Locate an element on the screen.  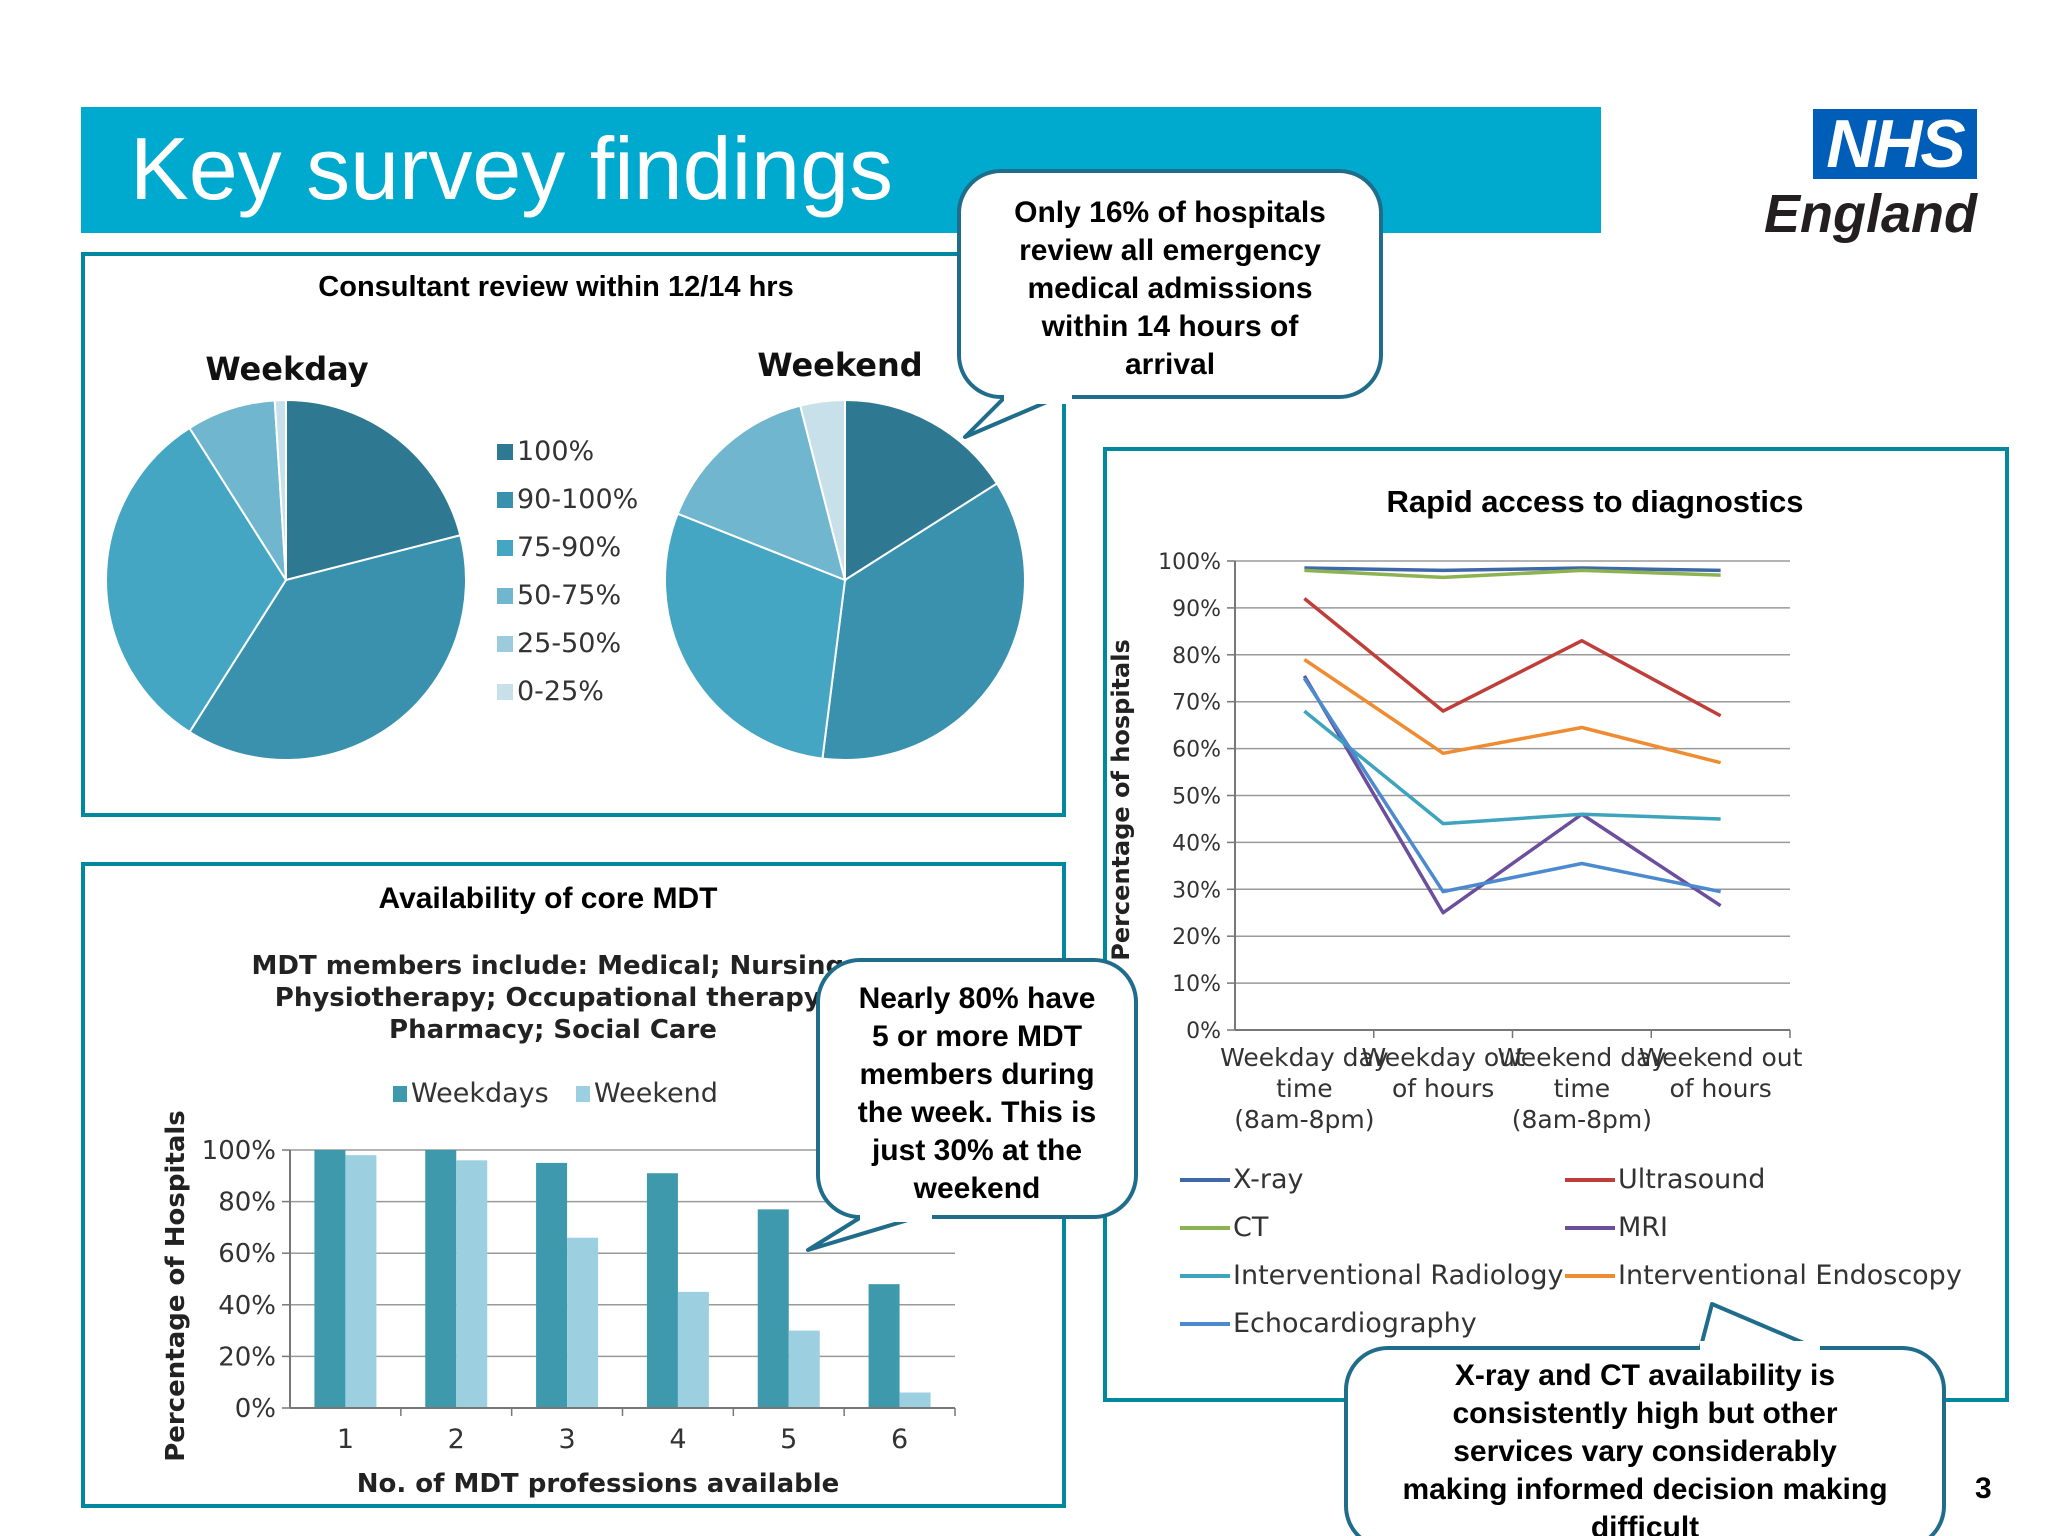
line-series-ct is located at coordinates (1512, 574).